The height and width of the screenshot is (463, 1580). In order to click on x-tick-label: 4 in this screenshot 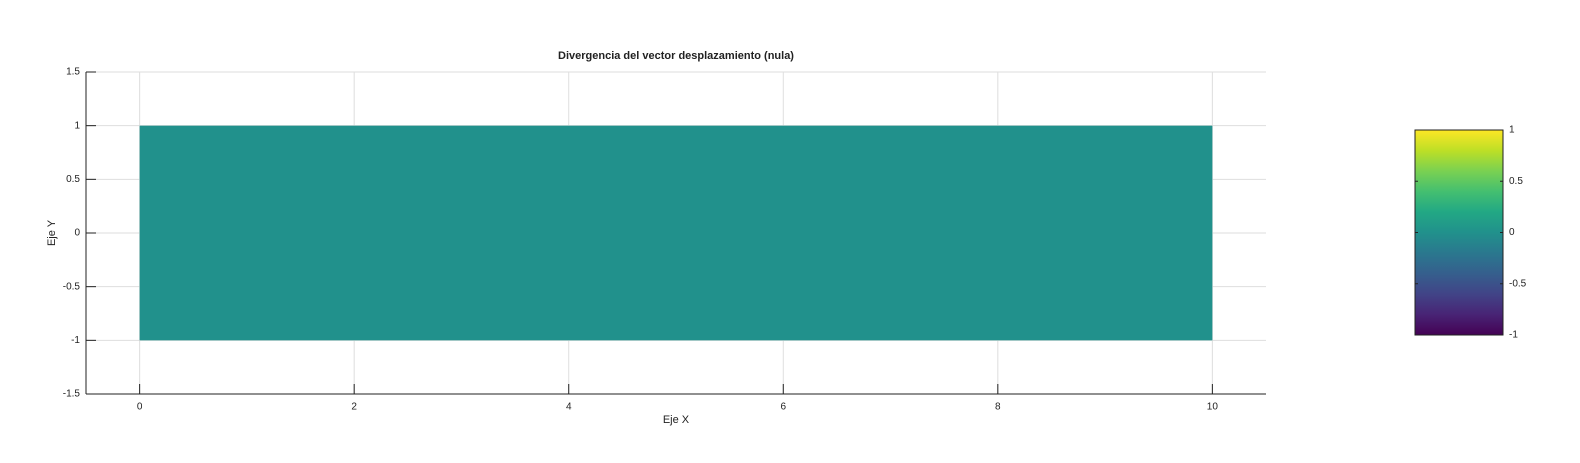, I will do `click(569, 407)`.